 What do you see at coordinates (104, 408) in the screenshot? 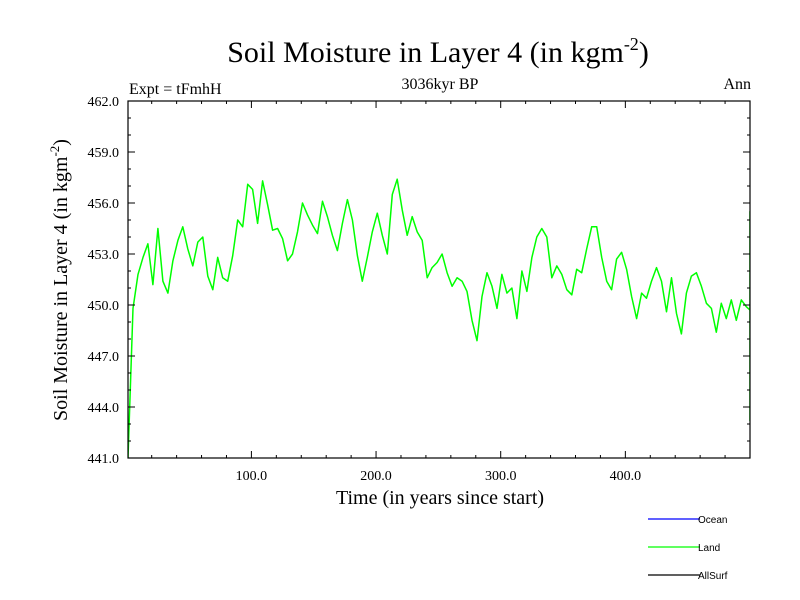
I see `y-tick-label: 444.0` at bounding box center [104, 408].